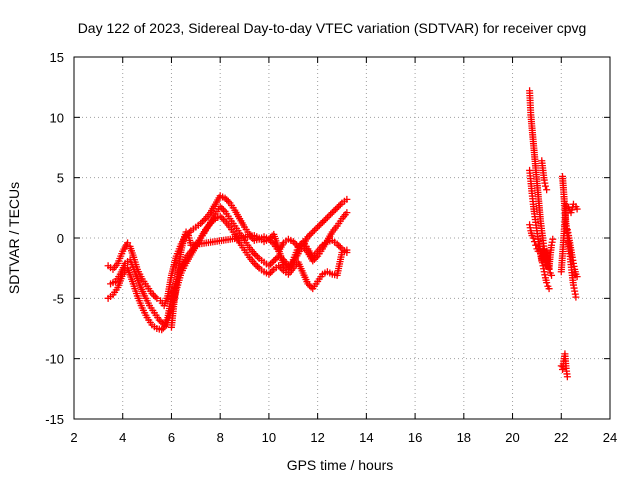 The height and width of the screenshot is (480, 640). I want to click on series-track-k, so click(571, 251).